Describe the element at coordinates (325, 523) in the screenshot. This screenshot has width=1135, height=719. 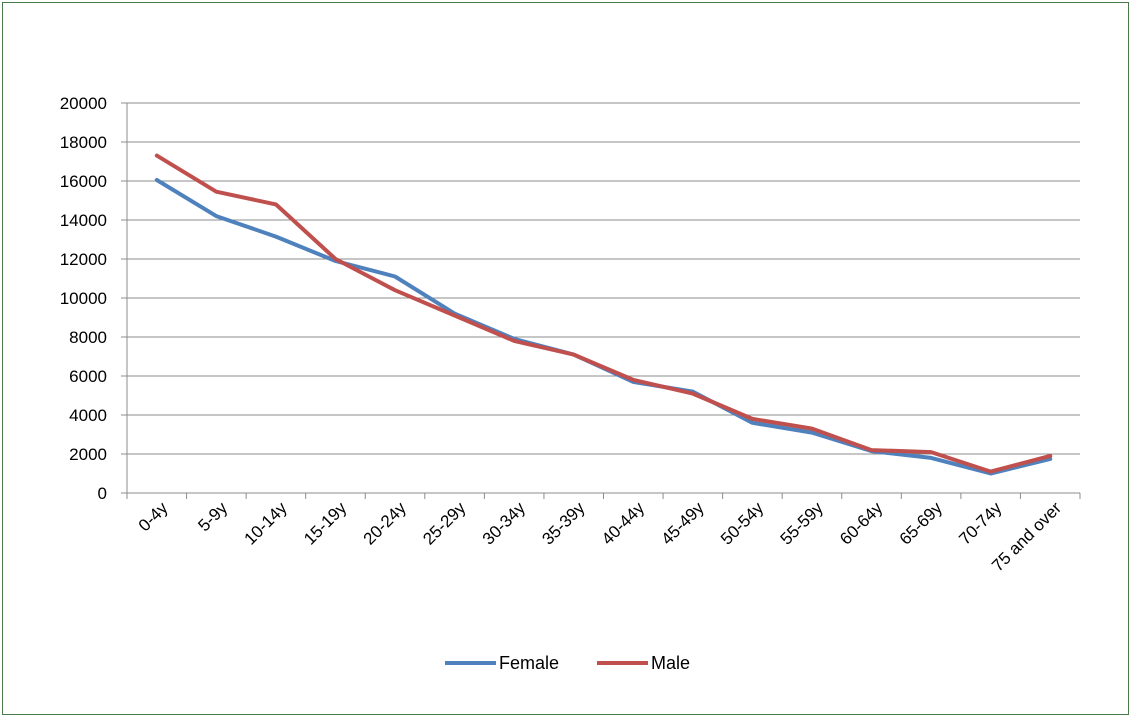
I see `x-tick-label: 15-19y` at that location.